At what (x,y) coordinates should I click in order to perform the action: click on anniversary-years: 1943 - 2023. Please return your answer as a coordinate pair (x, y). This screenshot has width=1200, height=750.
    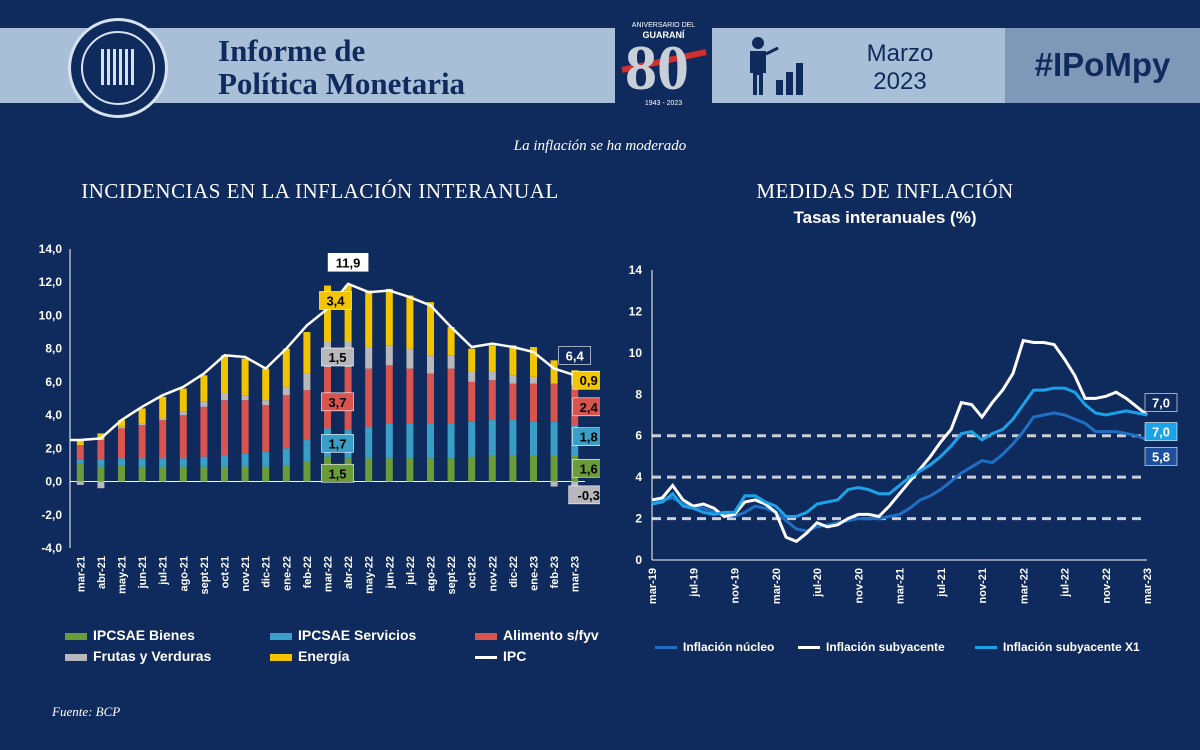
    Looking at the image, I should click on (663, 103).